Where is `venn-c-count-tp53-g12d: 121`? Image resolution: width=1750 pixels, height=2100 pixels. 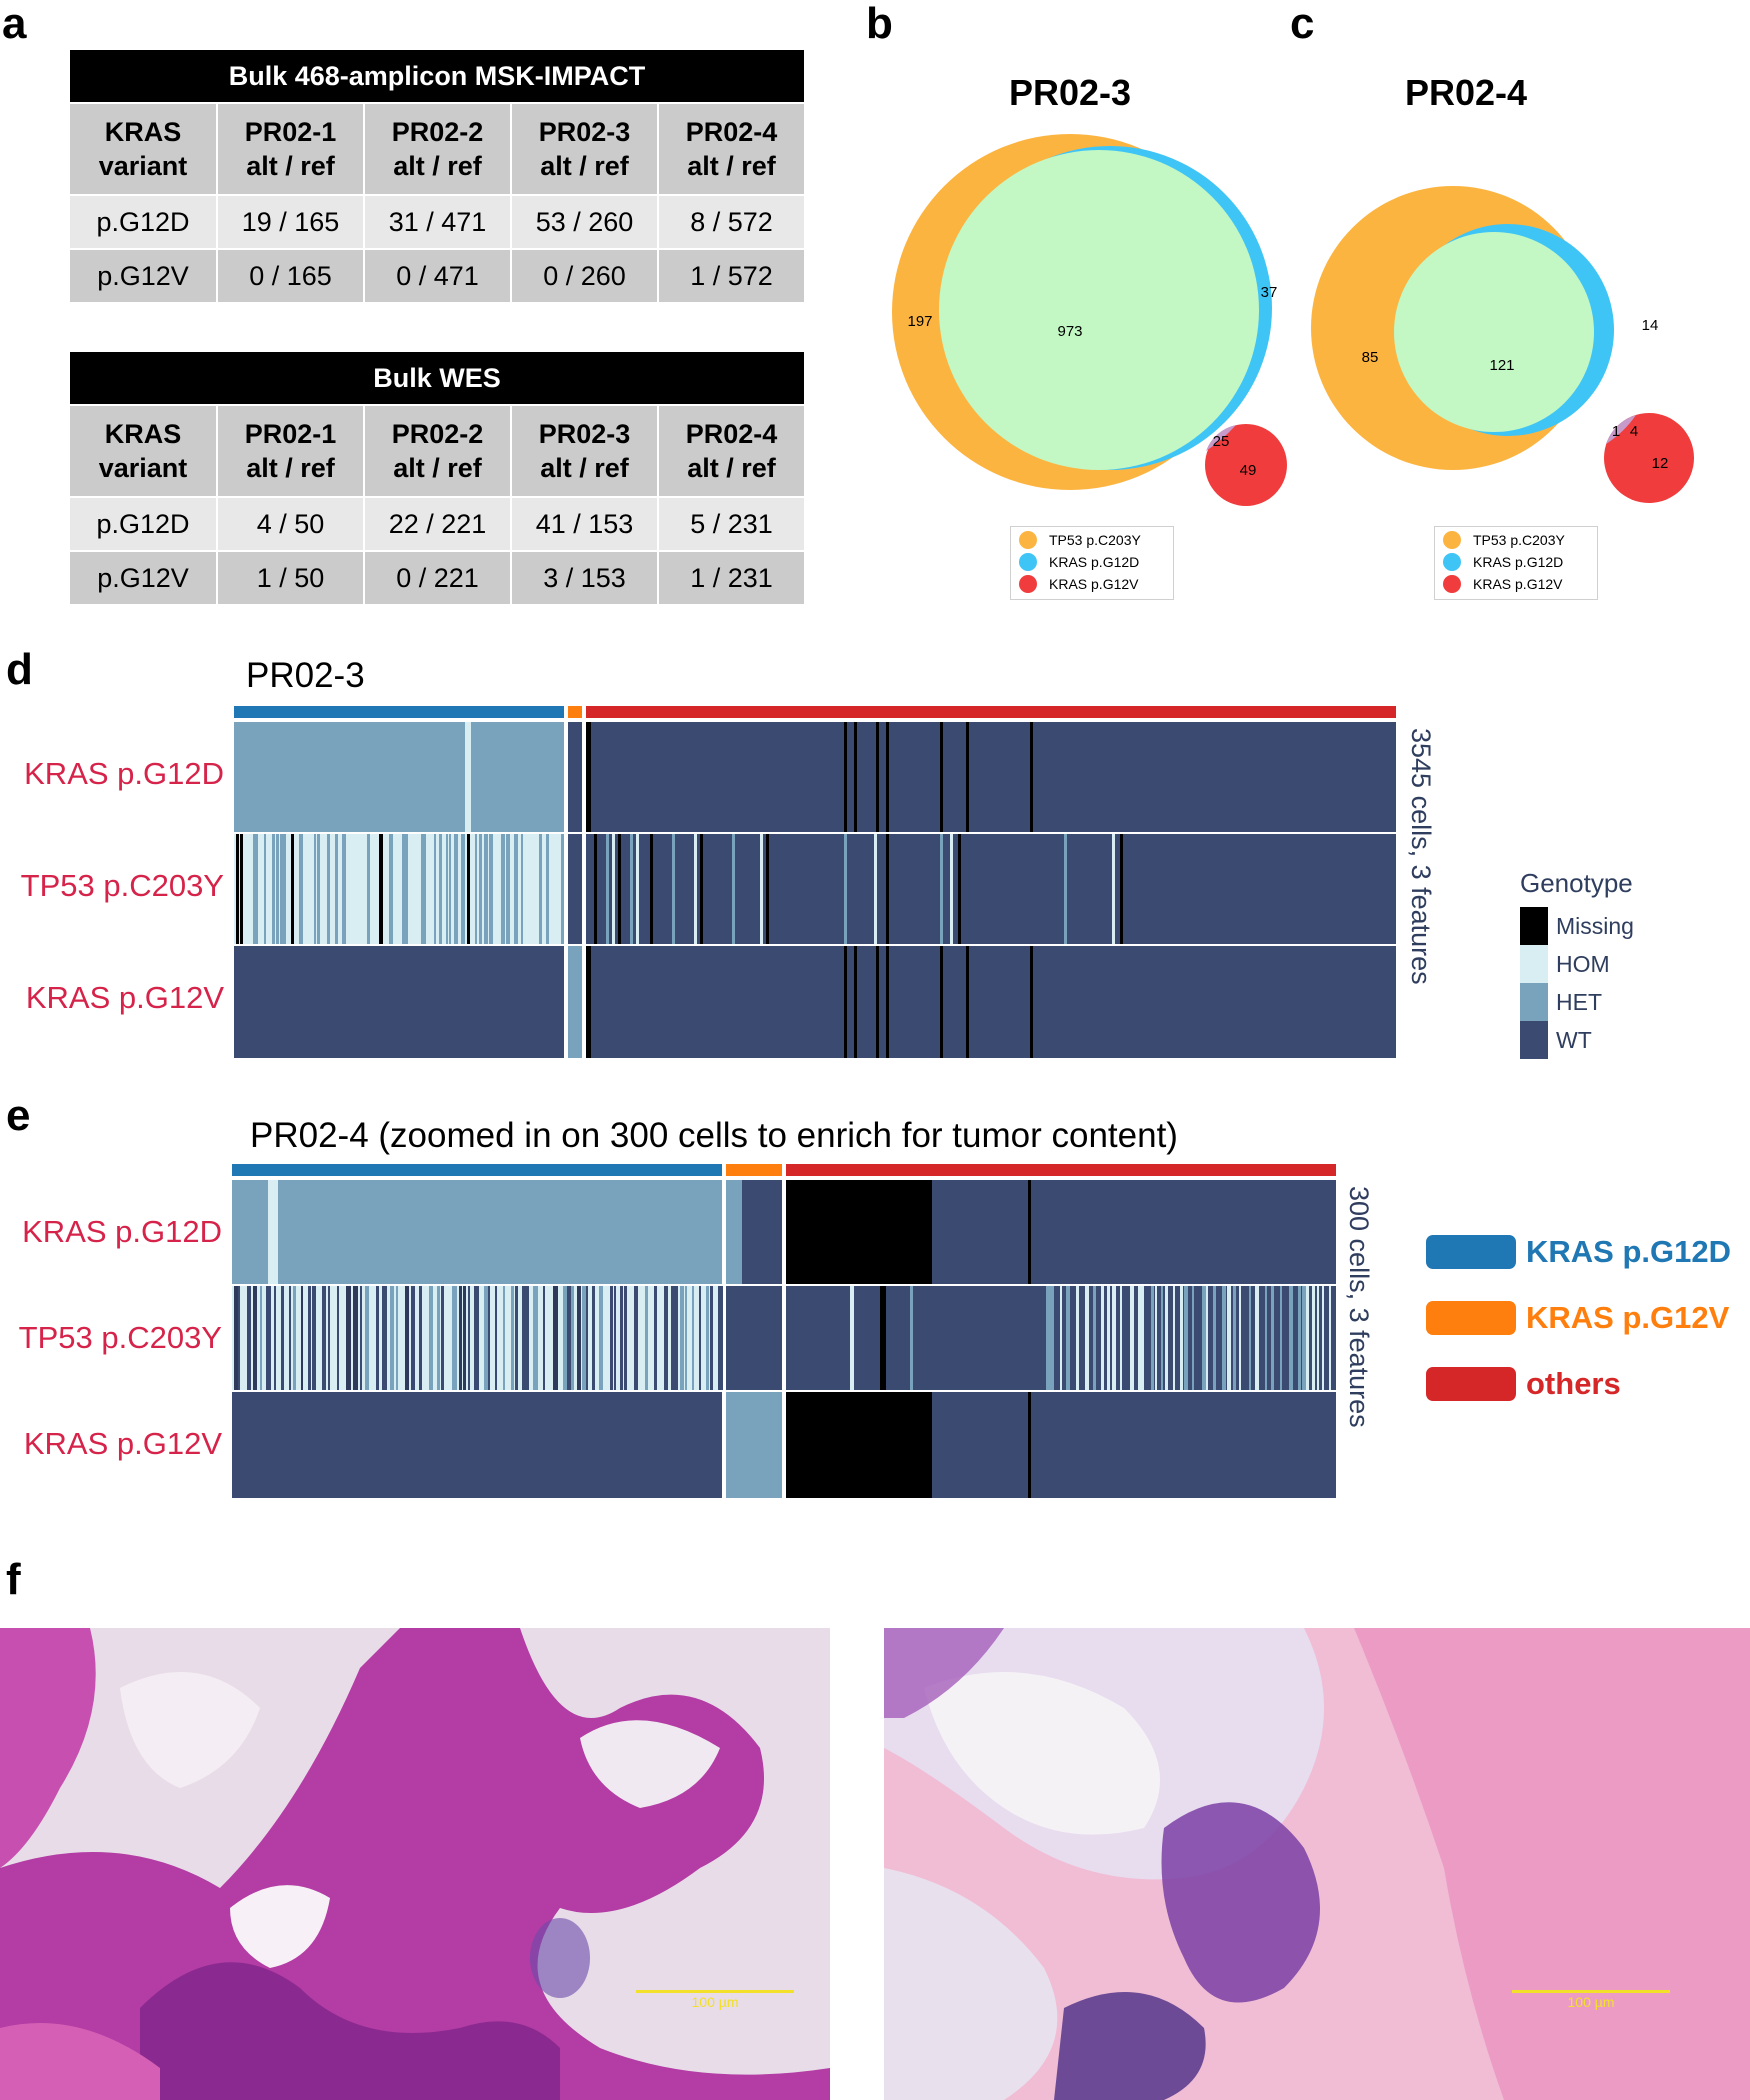
venn-c-count-tp53-g12d: 121 is located at coordinates (1501, 365).